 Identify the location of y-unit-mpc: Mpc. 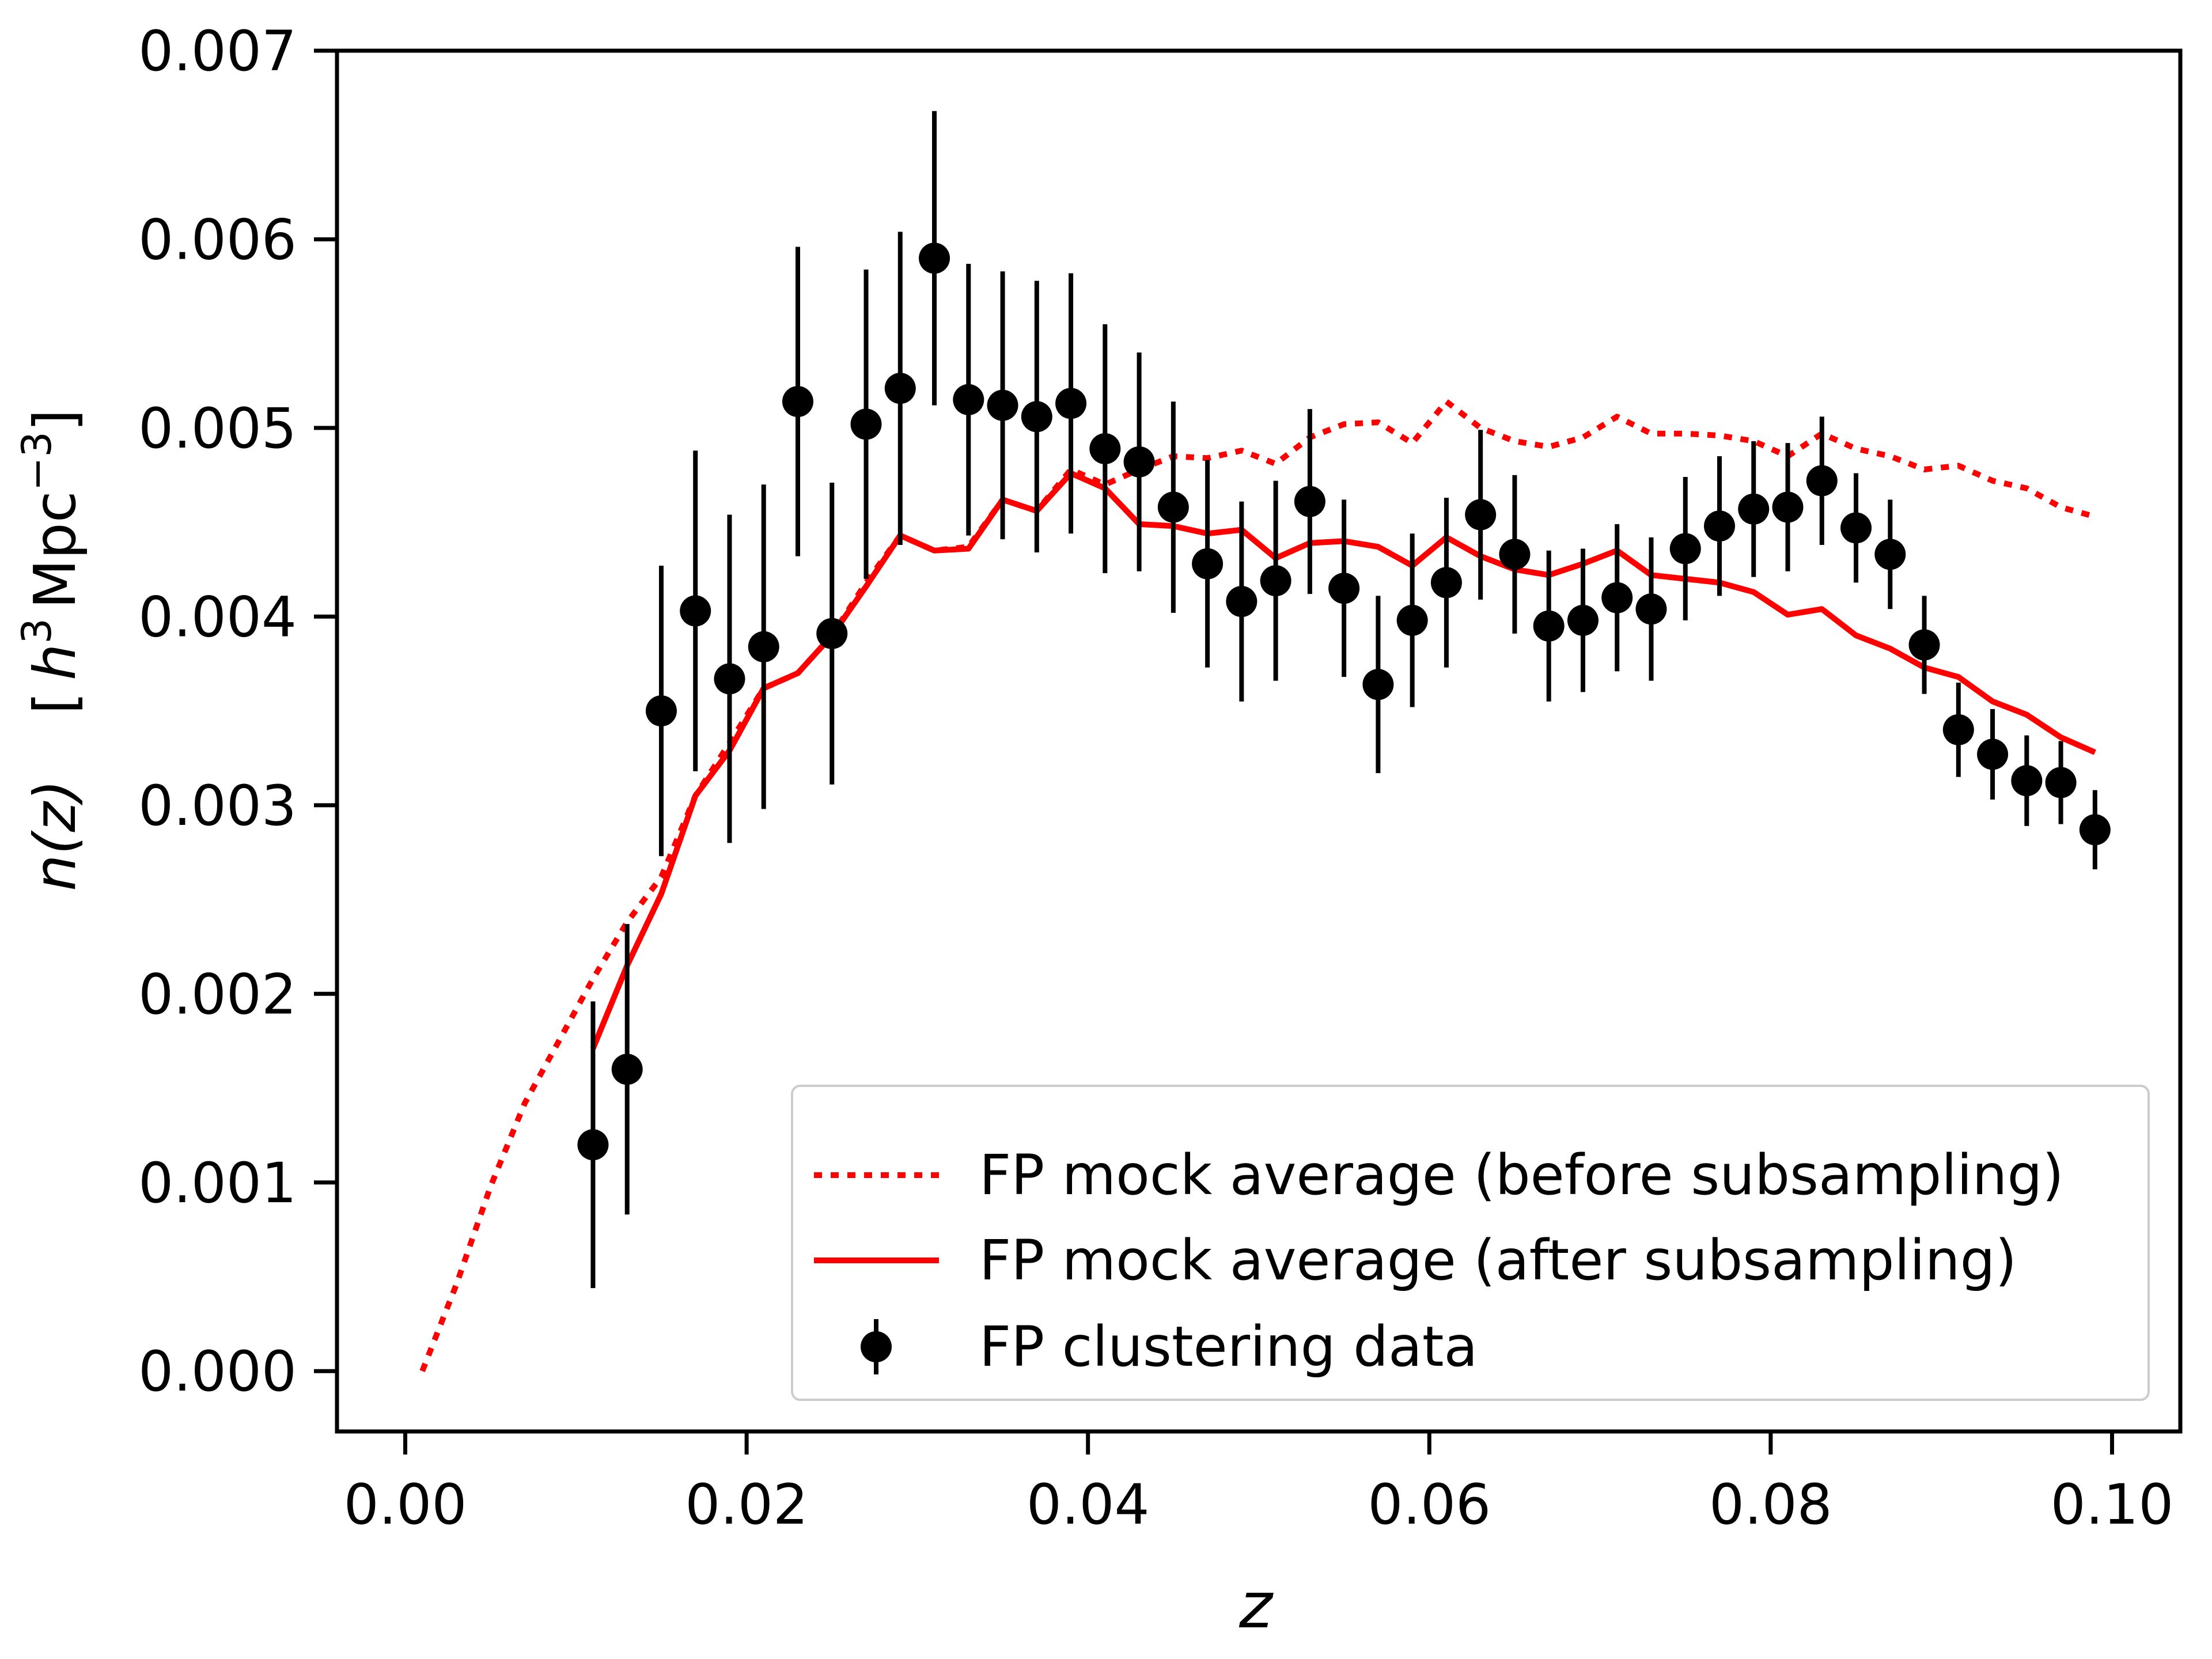
(55, 550).